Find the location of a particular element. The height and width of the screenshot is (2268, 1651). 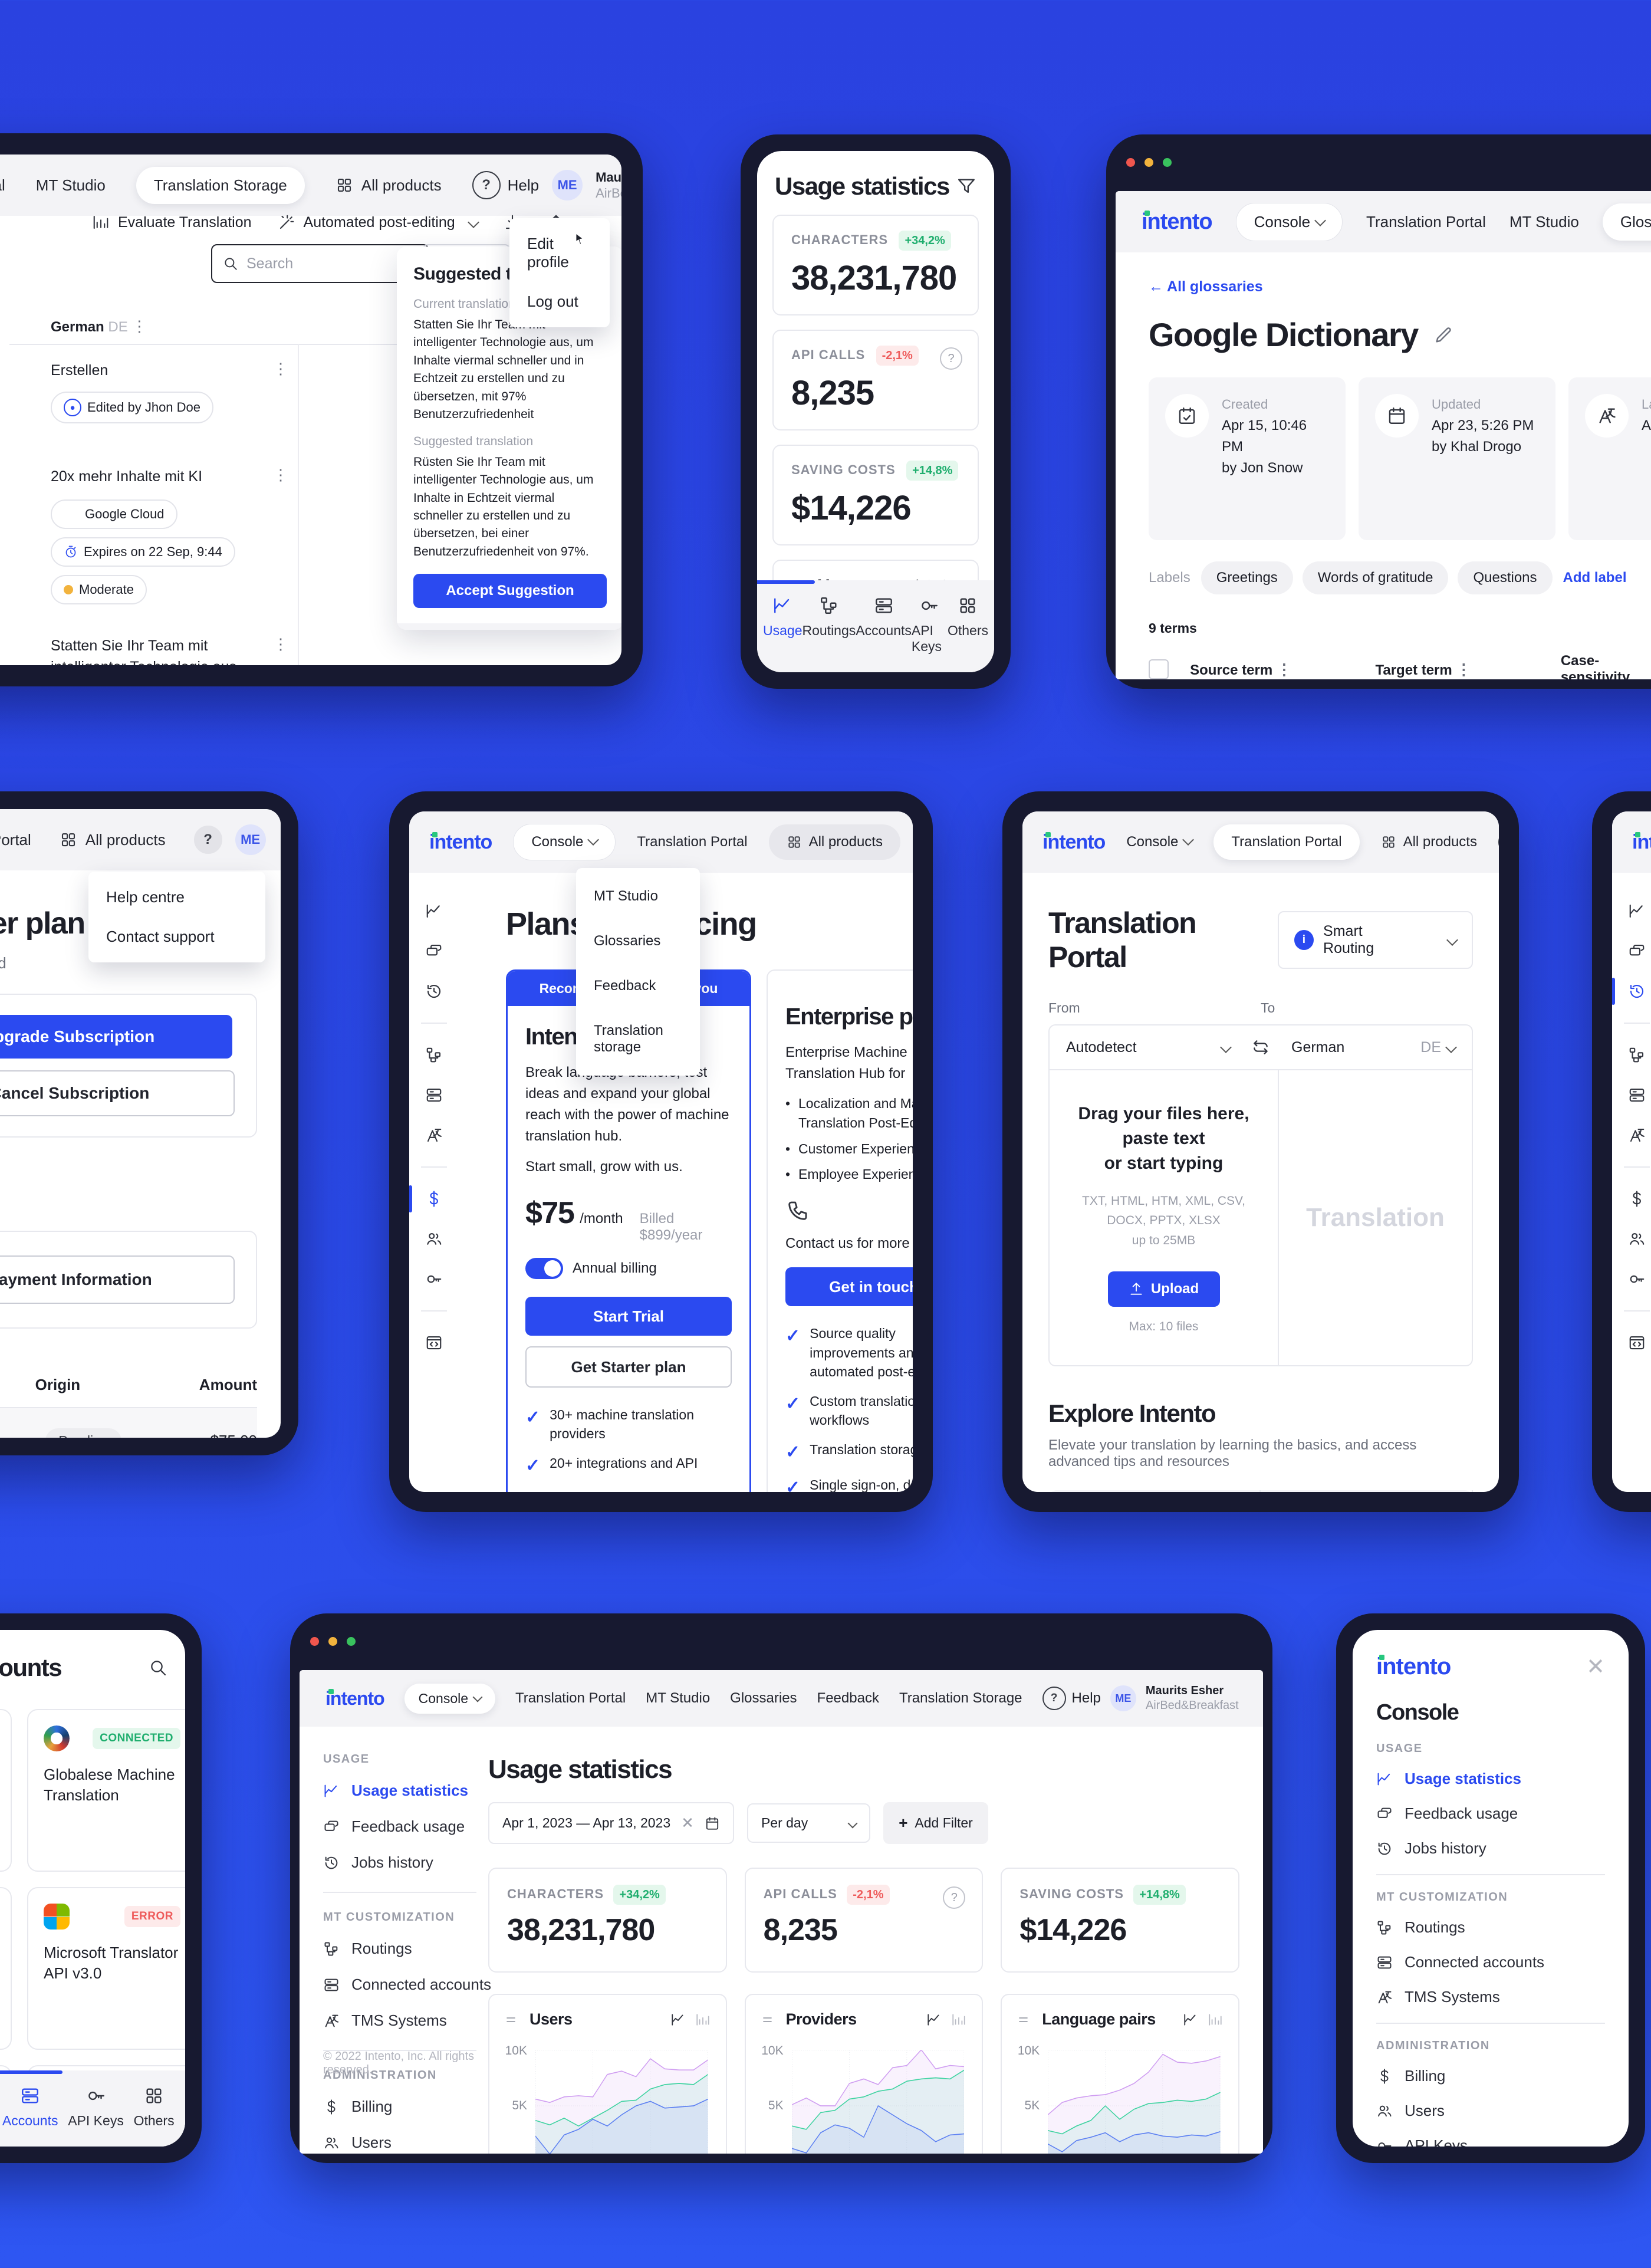

billing-icon-active is located at coordinates (426, 1198).